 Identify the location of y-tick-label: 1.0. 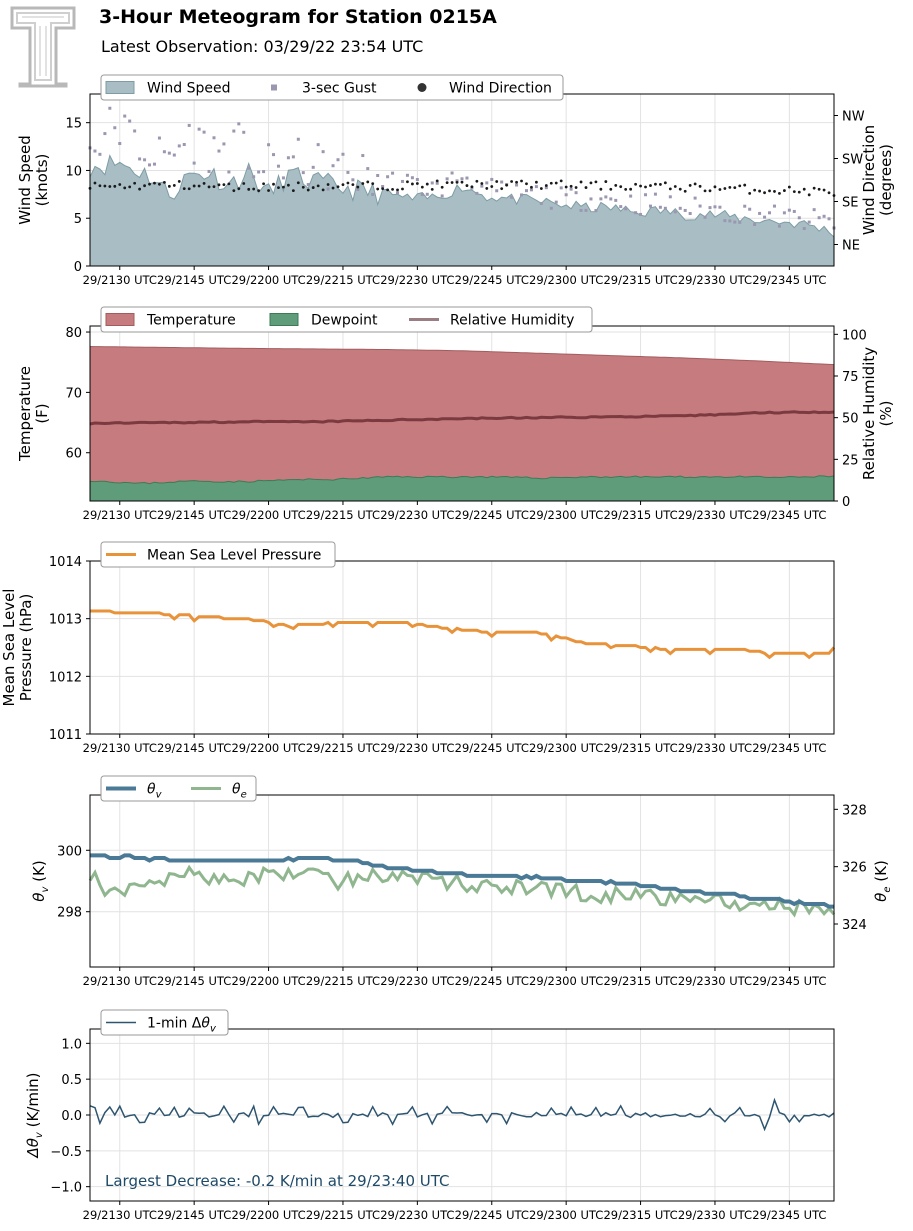
(71, 1044).